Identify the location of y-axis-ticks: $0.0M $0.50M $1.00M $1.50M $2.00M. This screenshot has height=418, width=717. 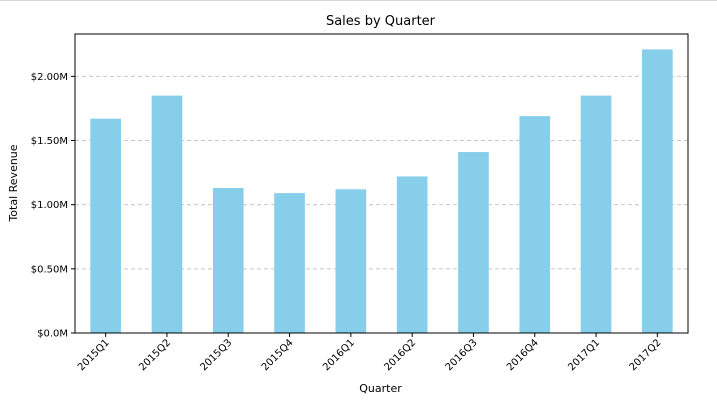
(53, 206).